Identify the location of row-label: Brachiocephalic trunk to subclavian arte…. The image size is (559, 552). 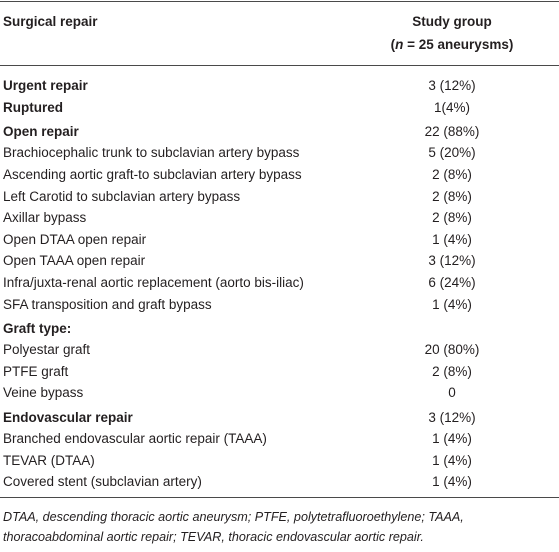
(151, 153).